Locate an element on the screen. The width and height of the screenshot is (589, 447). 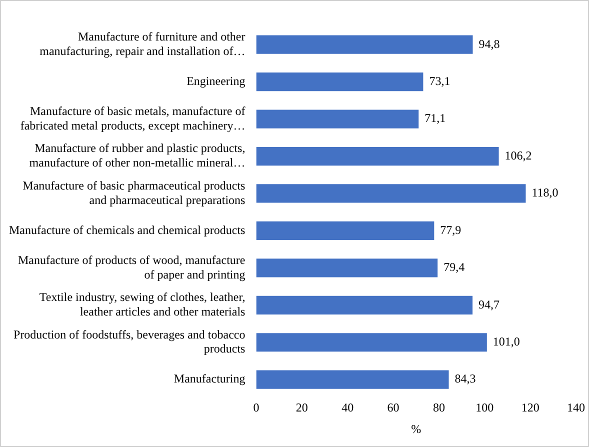
data-label: 77,9 is located at coordinates (451, 229).